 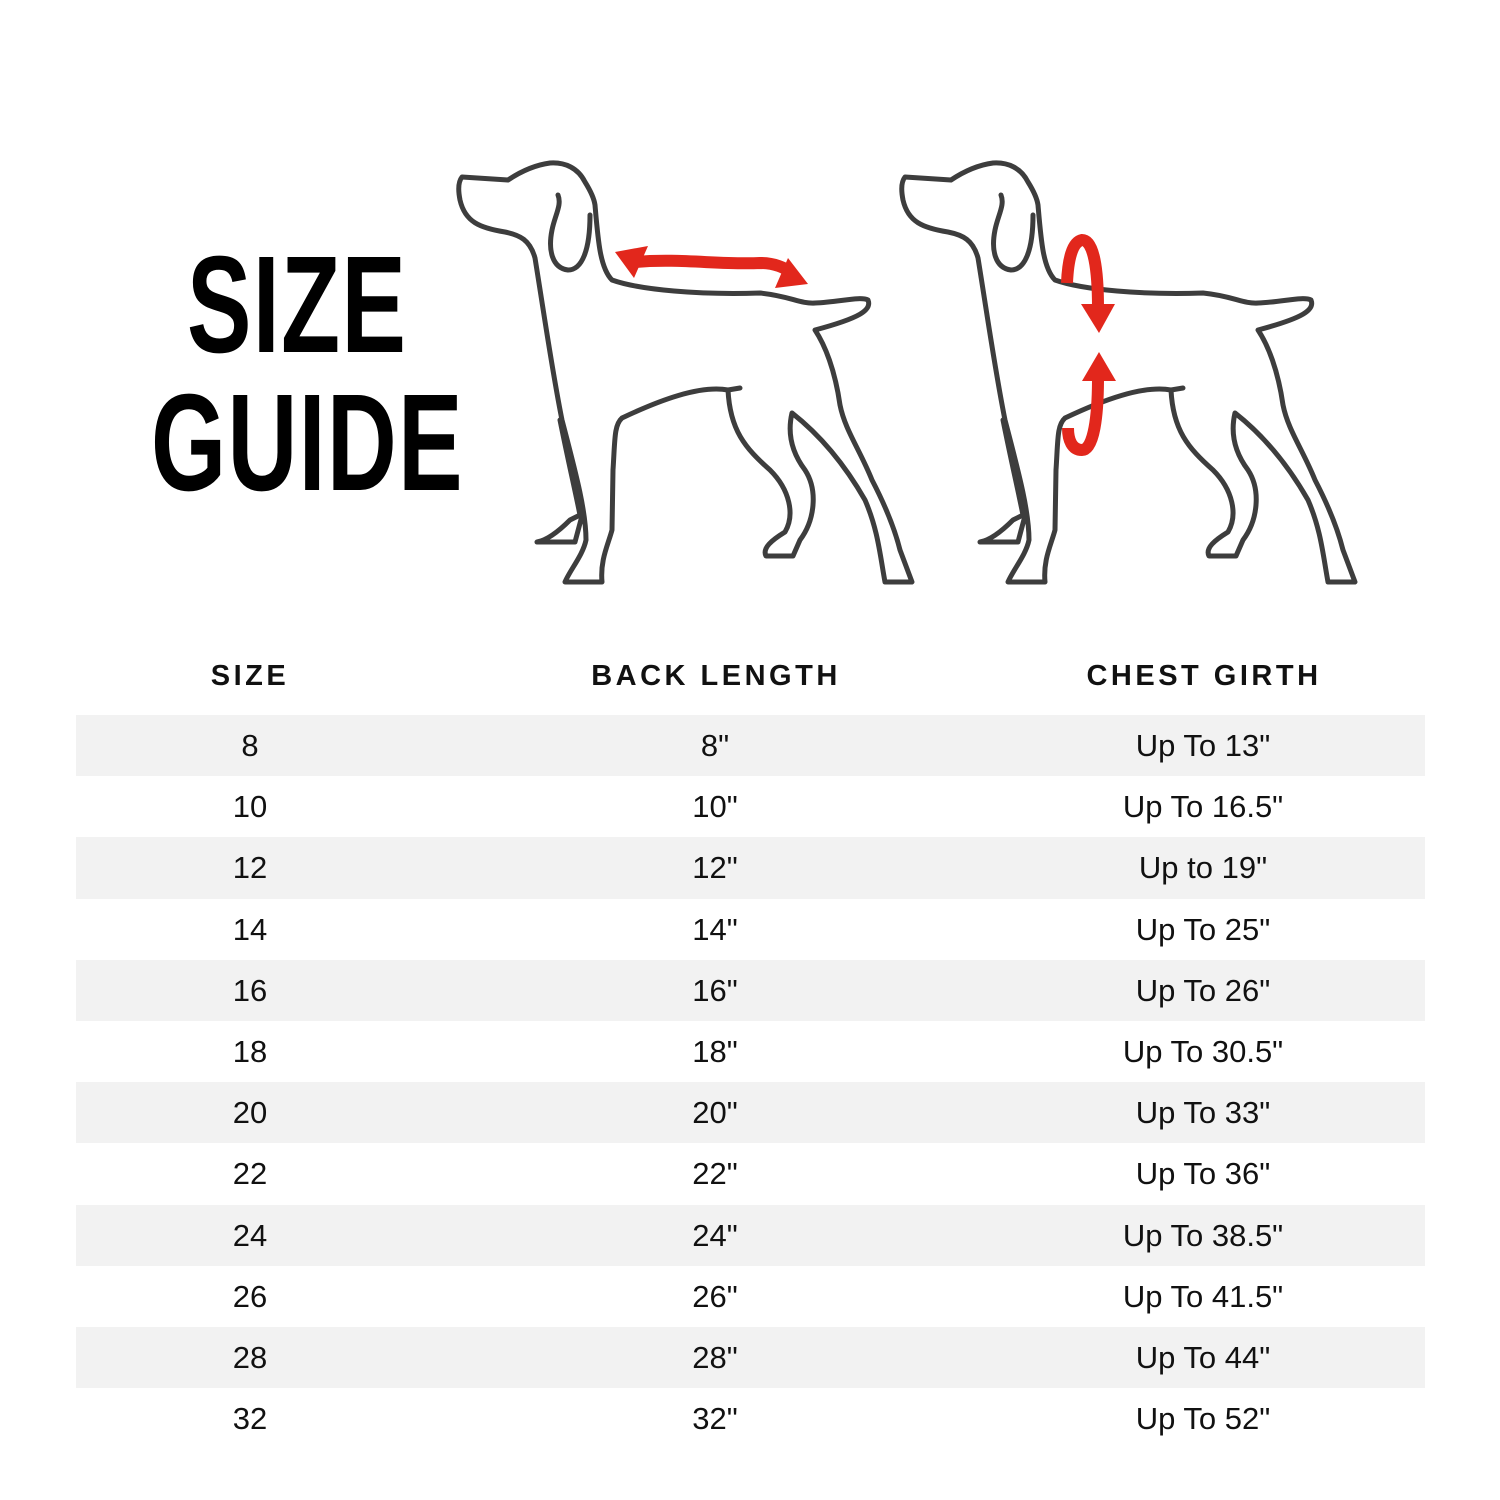 What do you see at coordinates (250, 1113) in the screenshot?
I see `size-cell: 20` at bounding box center [250, 1113].